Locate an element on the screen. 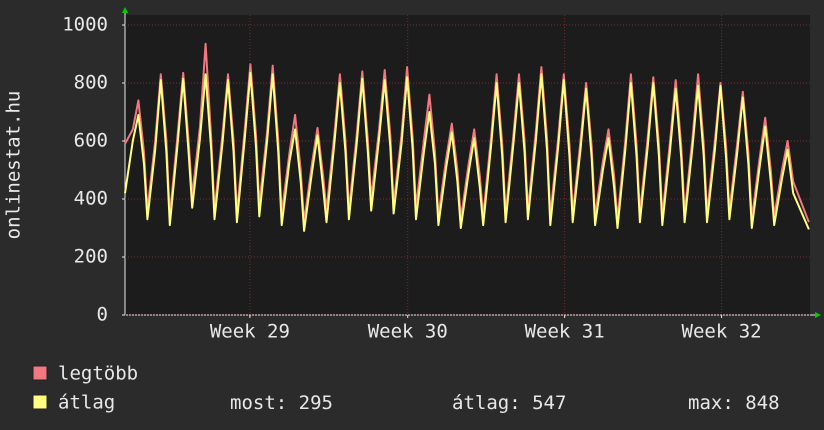  stat-value: 547 is located at coordinates (549, 403).